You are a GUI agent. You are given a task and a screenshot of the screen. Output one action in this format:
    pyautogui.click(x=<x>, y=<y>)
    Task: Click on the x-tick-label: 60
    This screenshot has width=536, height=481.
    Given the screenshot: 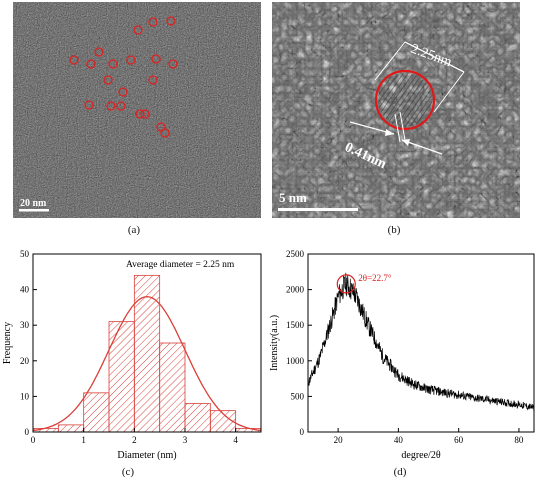 What is the action you would take?
    pyautogui.click(x=459, y=440)
    